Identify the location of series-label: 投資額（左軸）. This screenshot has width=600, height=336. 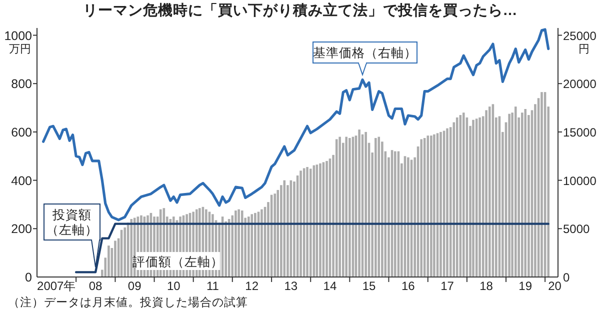
(72, 222).